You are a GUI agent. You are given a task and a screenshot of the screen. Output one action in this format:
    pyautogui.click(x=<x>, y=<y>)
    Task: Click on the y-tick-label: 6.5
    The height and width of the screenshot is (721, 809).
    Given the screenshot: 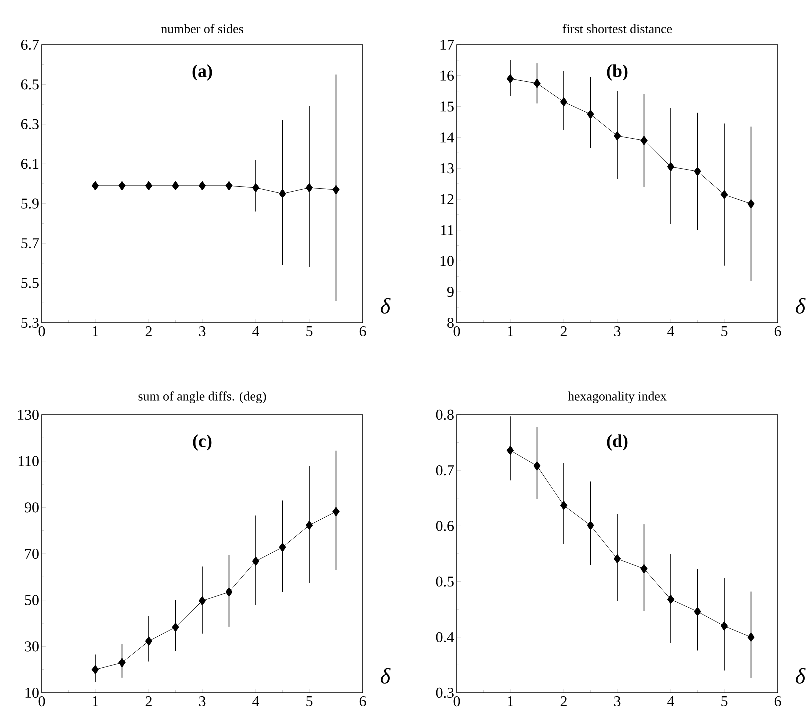 What is the action you would take?
    pyautogui.click(x=30, y=85)
    